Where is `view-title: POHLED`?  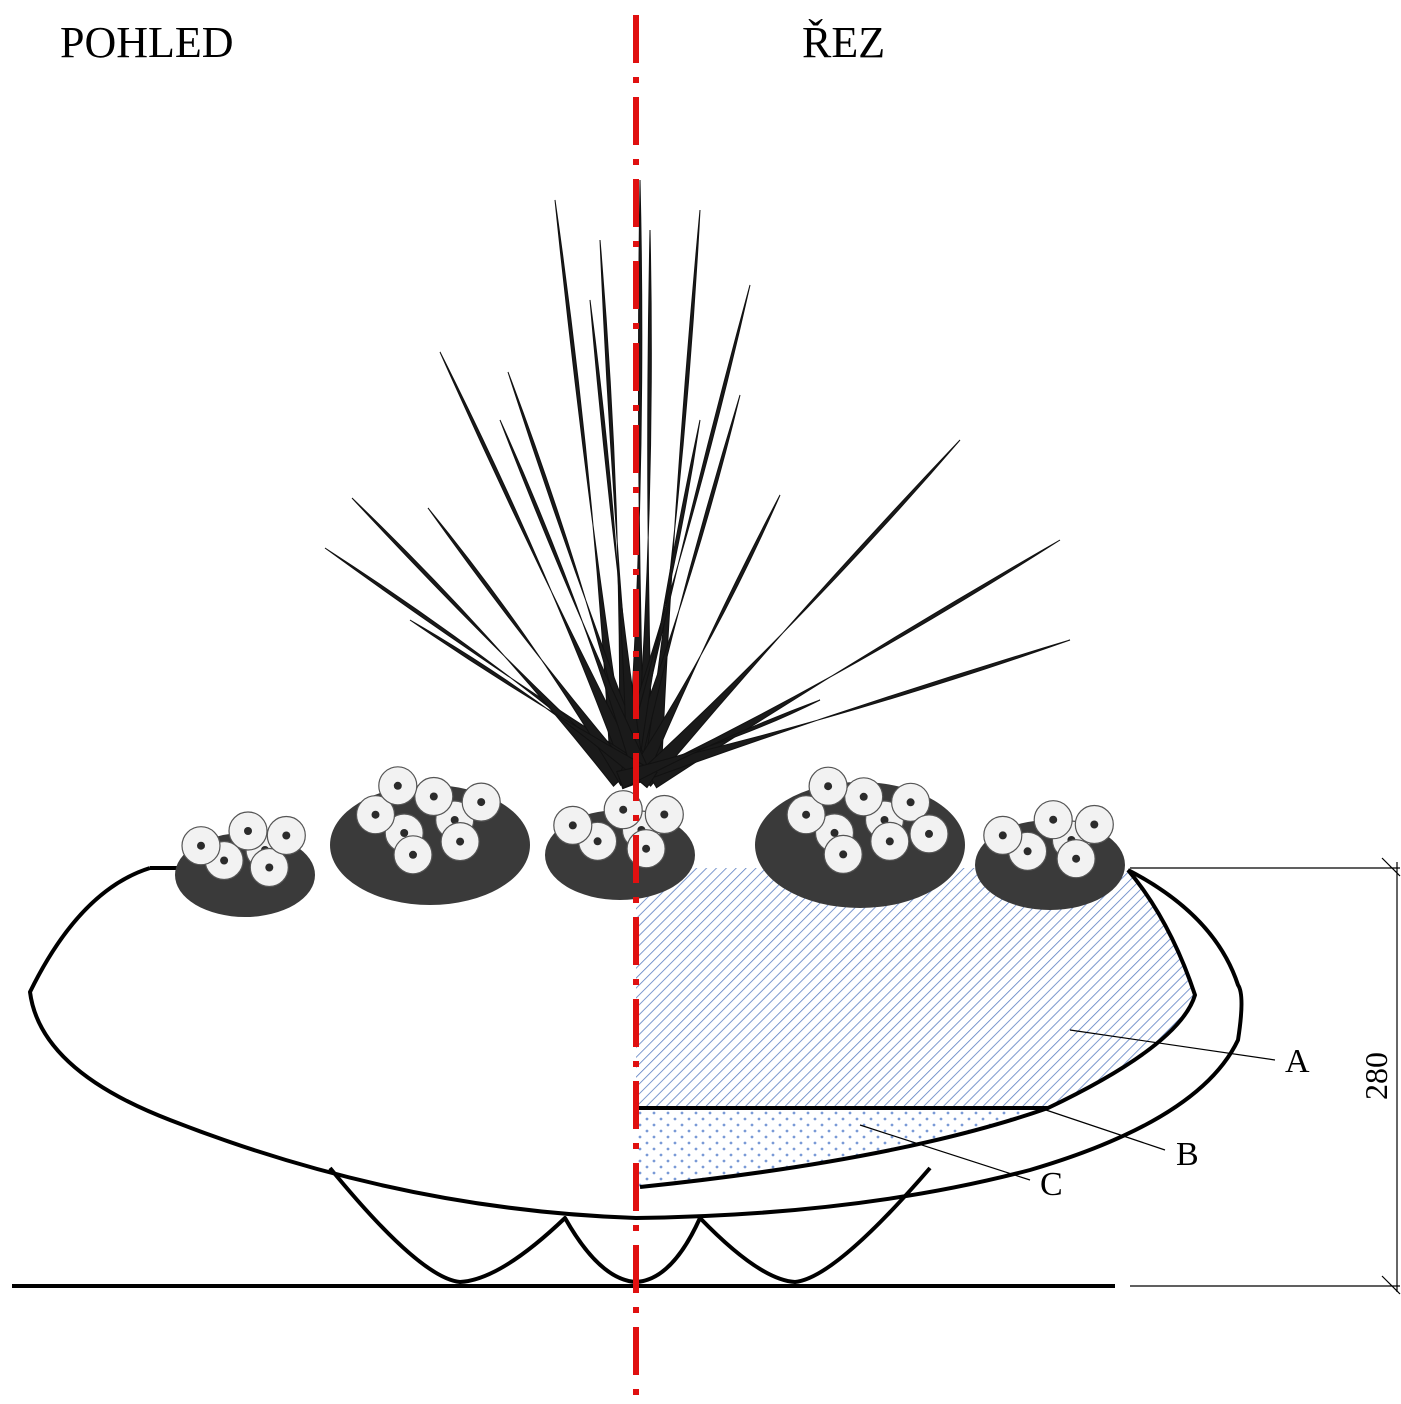 view-title: POHLED is located at coordinates (147, 42).